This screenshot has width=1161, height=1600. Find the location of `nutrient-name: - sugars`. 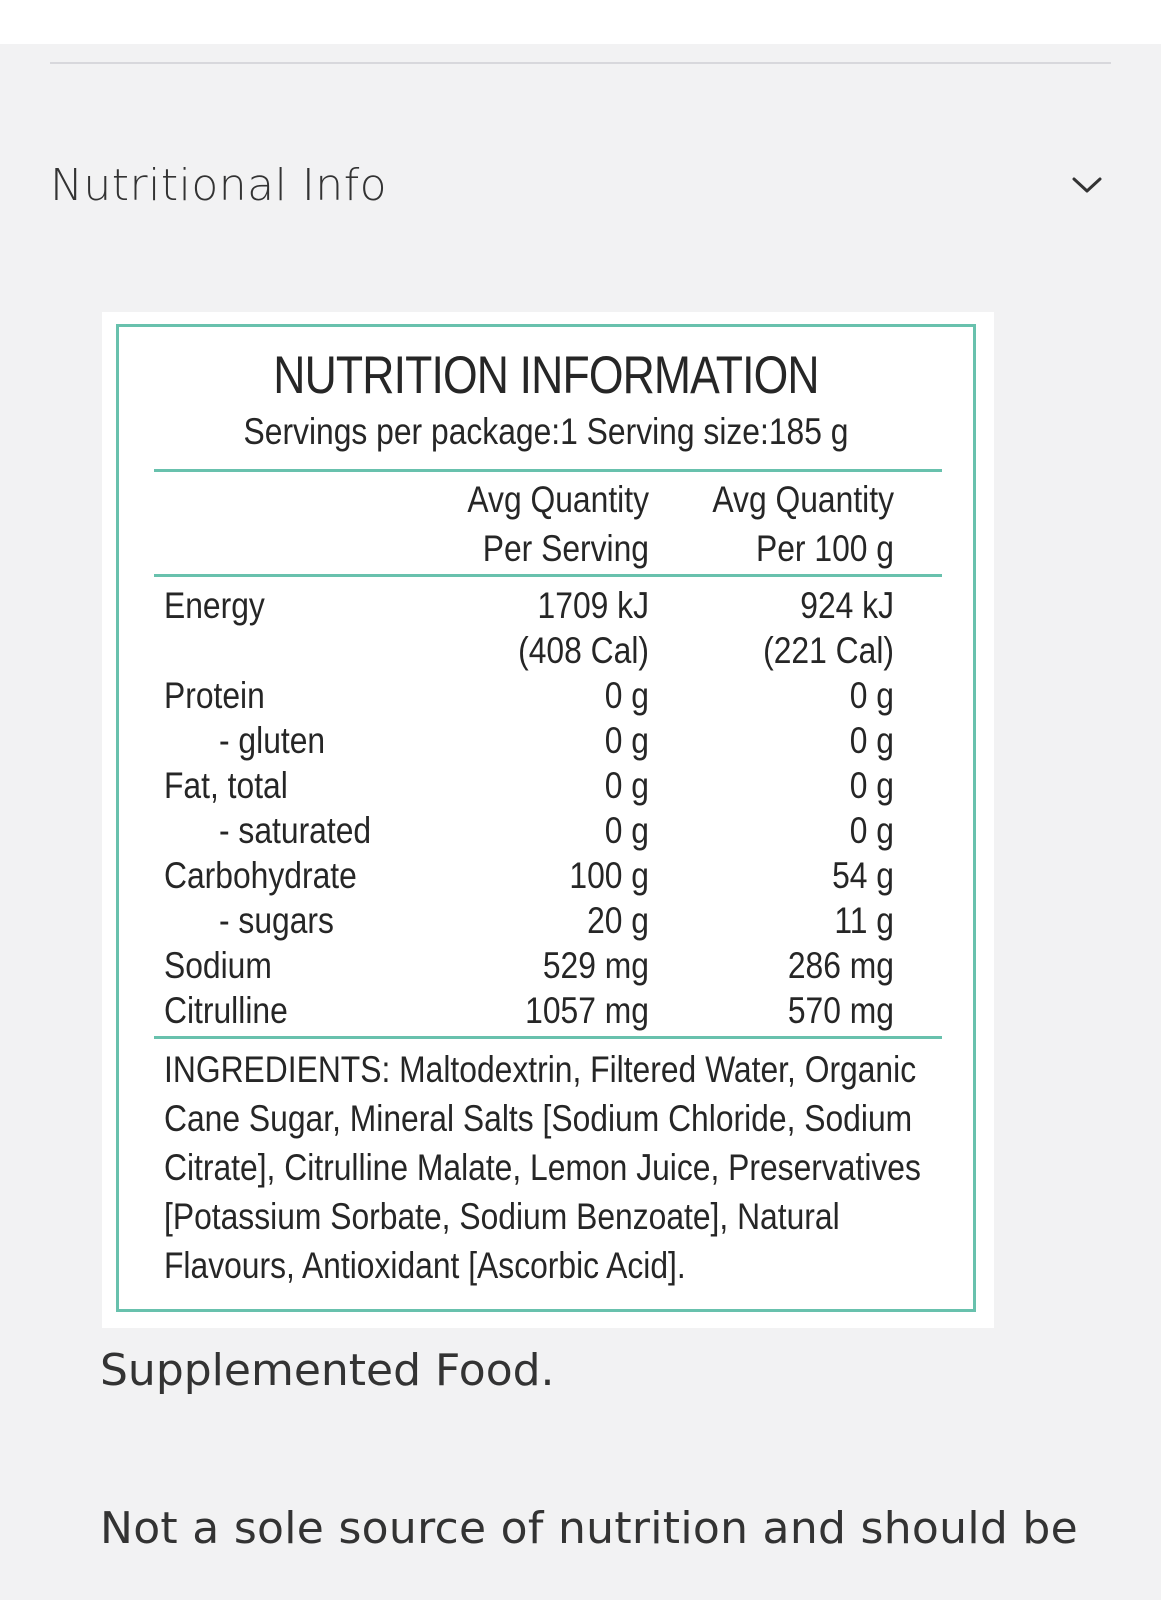

nutrient-name: - sugars is located at coordinates (276, 920).